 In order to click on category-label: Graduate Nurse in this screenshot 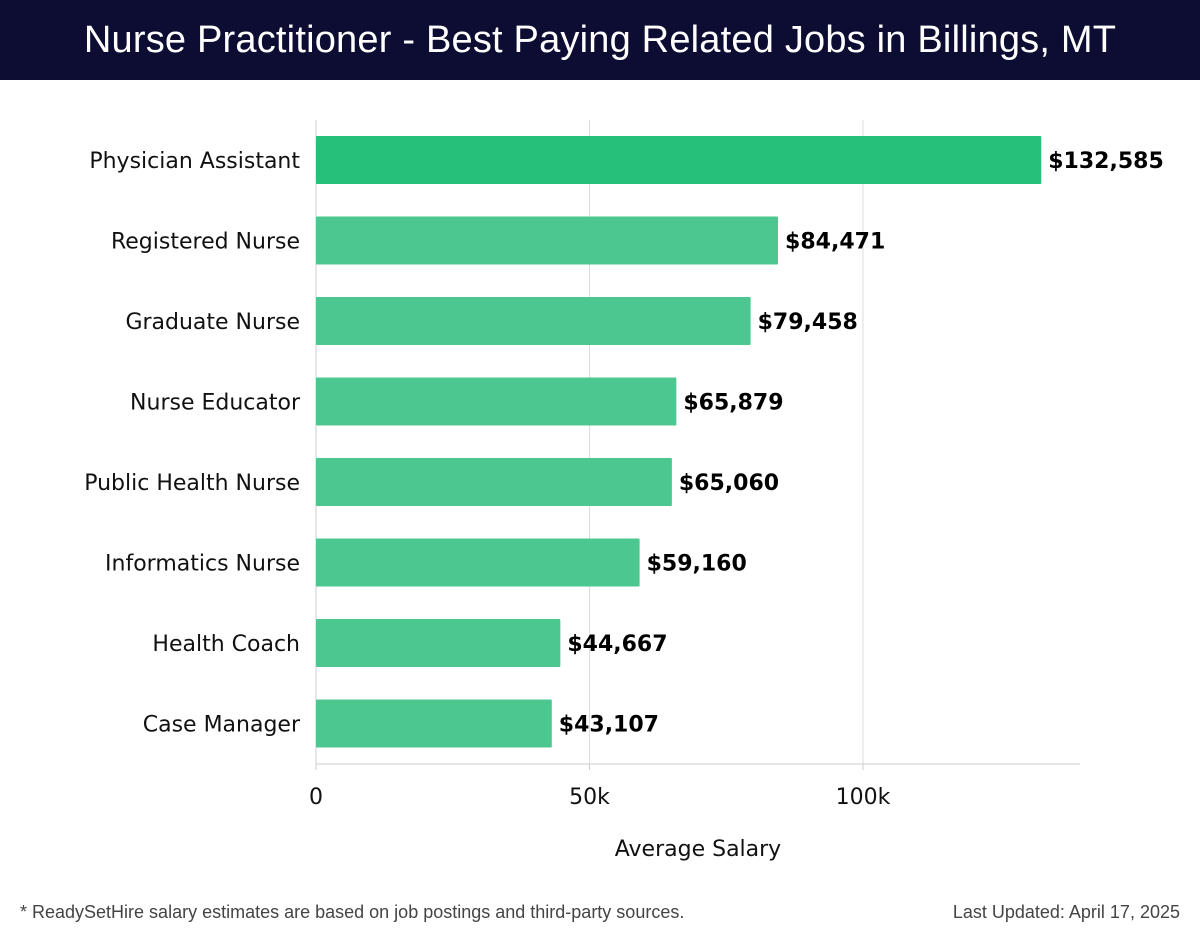, I will do `click(212, 322)`.